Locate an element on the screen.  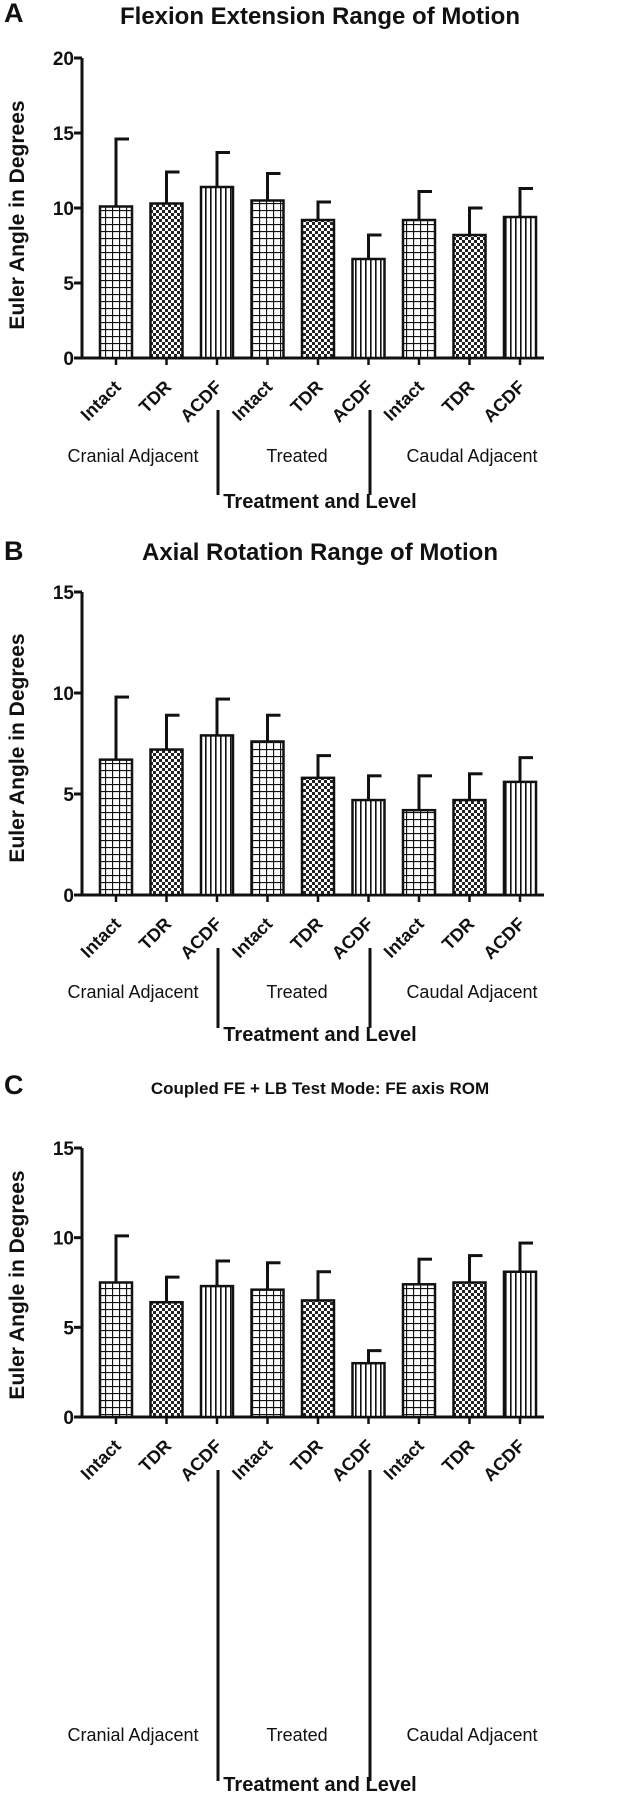
panel-letter: B is located at coordinates (14, 551).